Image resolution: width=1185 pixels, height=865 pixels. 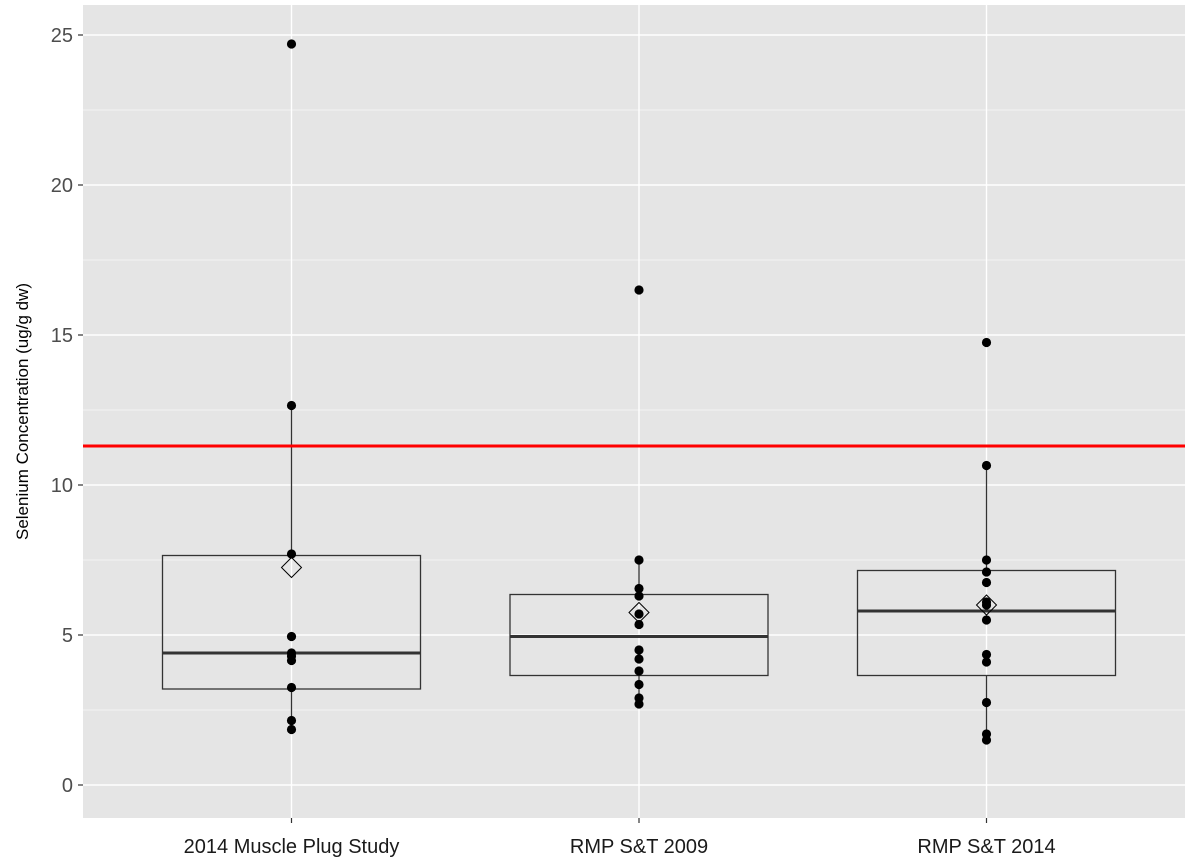 What do you see at coordinates (62, 186) in the screenshot?
I see `y-tick-label: 20` at bounding box center [62, 186].